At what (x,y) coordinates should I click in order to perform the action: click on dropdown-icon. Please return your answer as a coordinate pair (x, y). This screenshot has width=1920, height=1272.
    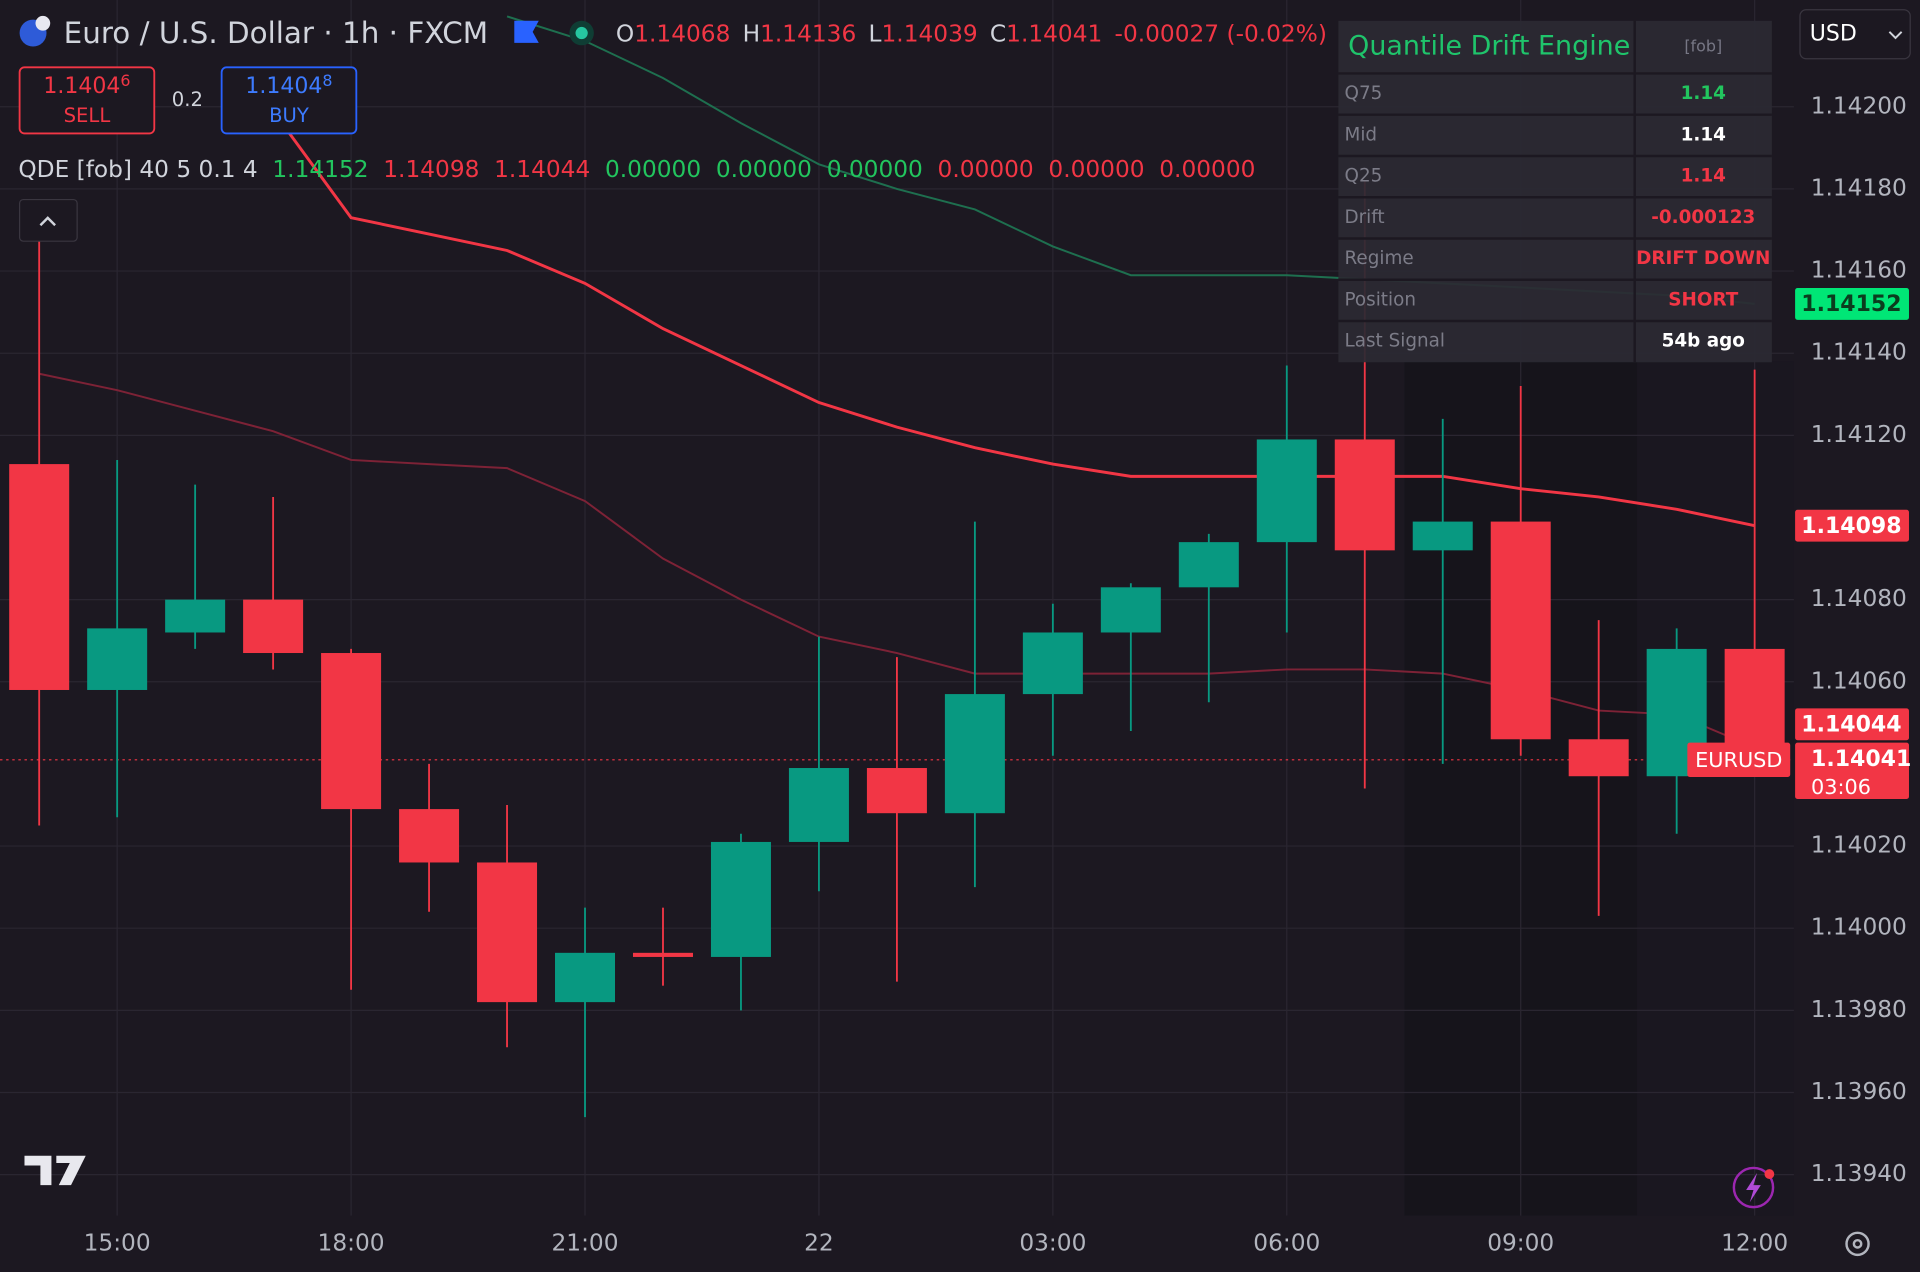
    Looking at the image, I should click on (1895, 35).